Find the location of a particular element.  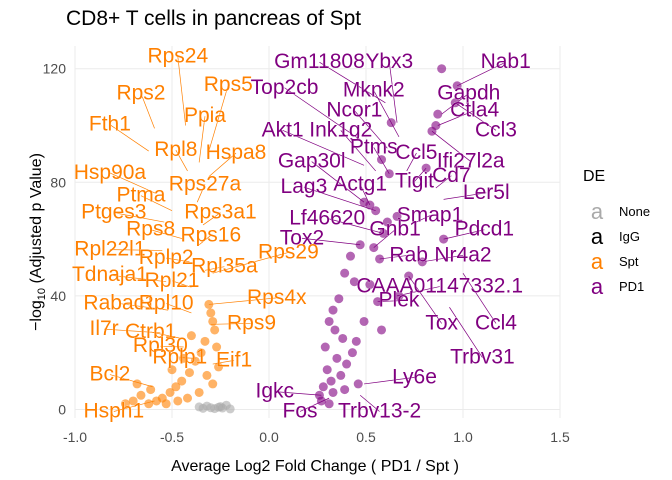

y-tick-label: 80 is located at coordinates (58, 182).